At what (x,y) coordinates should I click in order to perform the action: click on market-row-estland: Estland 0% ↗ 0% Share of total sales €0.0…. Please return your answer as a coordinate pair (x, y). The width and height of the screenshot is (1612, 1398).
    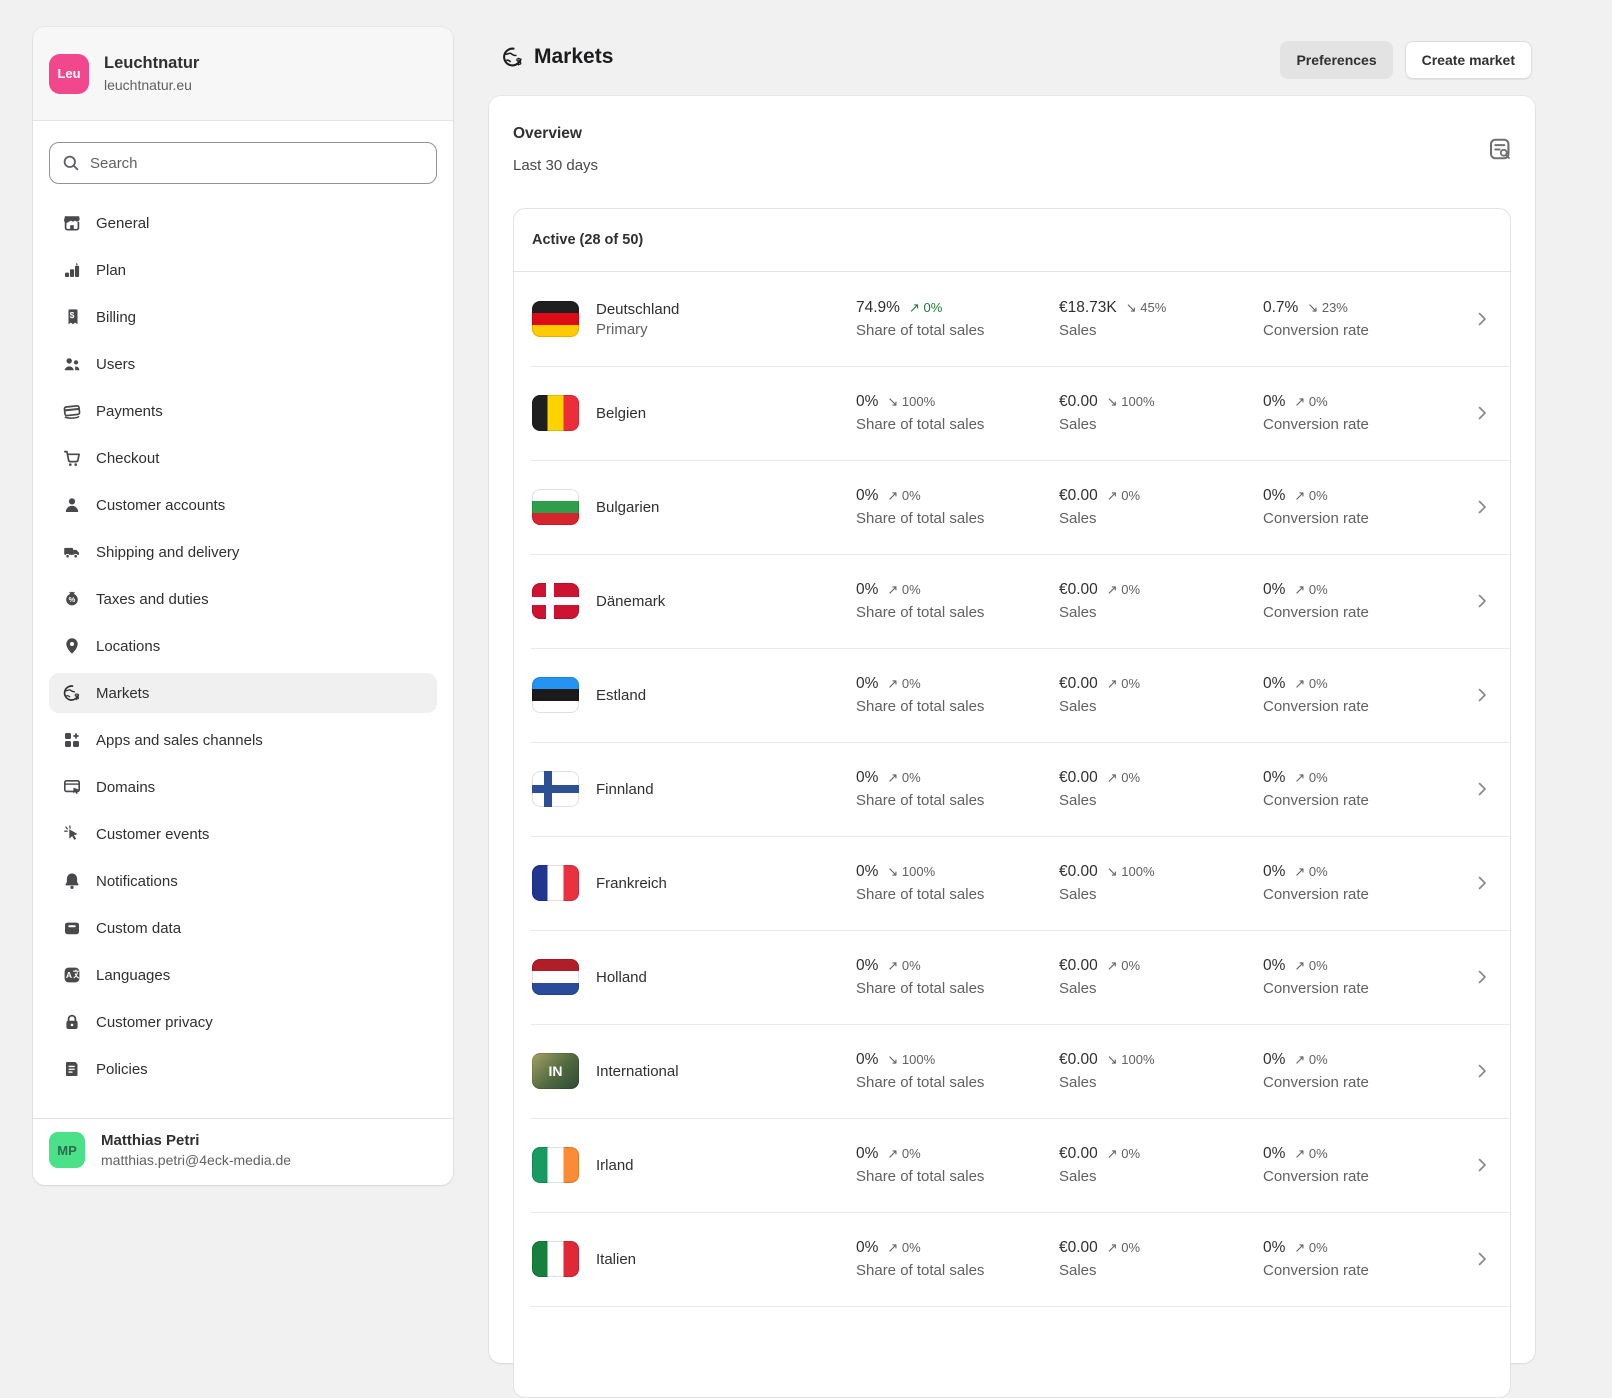
    Looking at the image, I should click on (1012, 695).